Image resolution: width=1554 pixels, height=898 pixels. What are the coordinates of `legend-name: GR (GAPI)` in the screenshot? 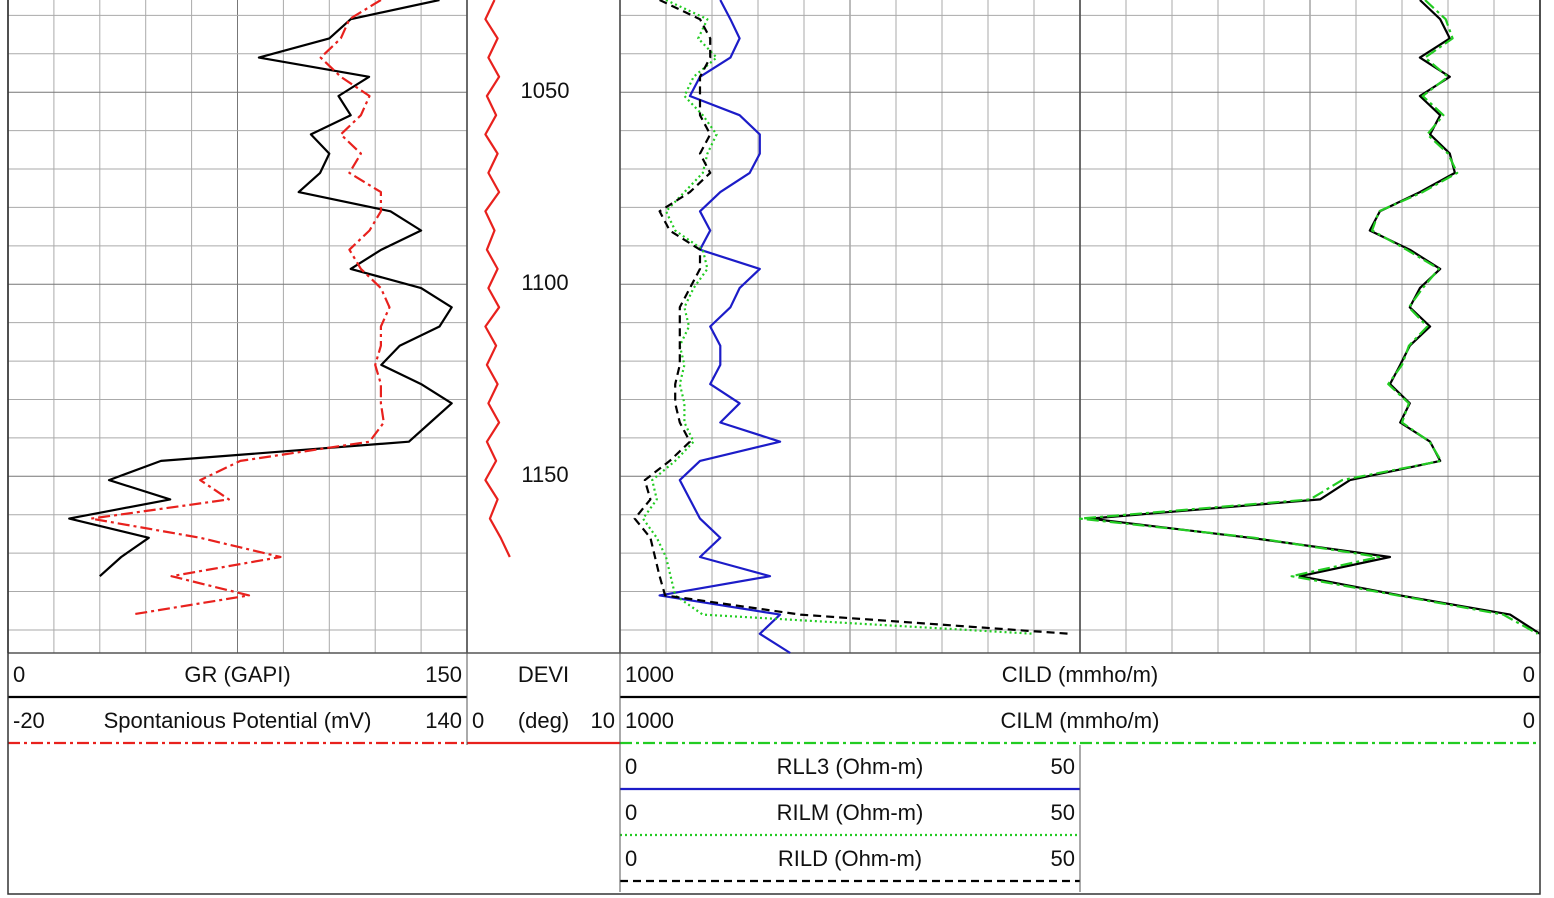 It's located at (237, 674).